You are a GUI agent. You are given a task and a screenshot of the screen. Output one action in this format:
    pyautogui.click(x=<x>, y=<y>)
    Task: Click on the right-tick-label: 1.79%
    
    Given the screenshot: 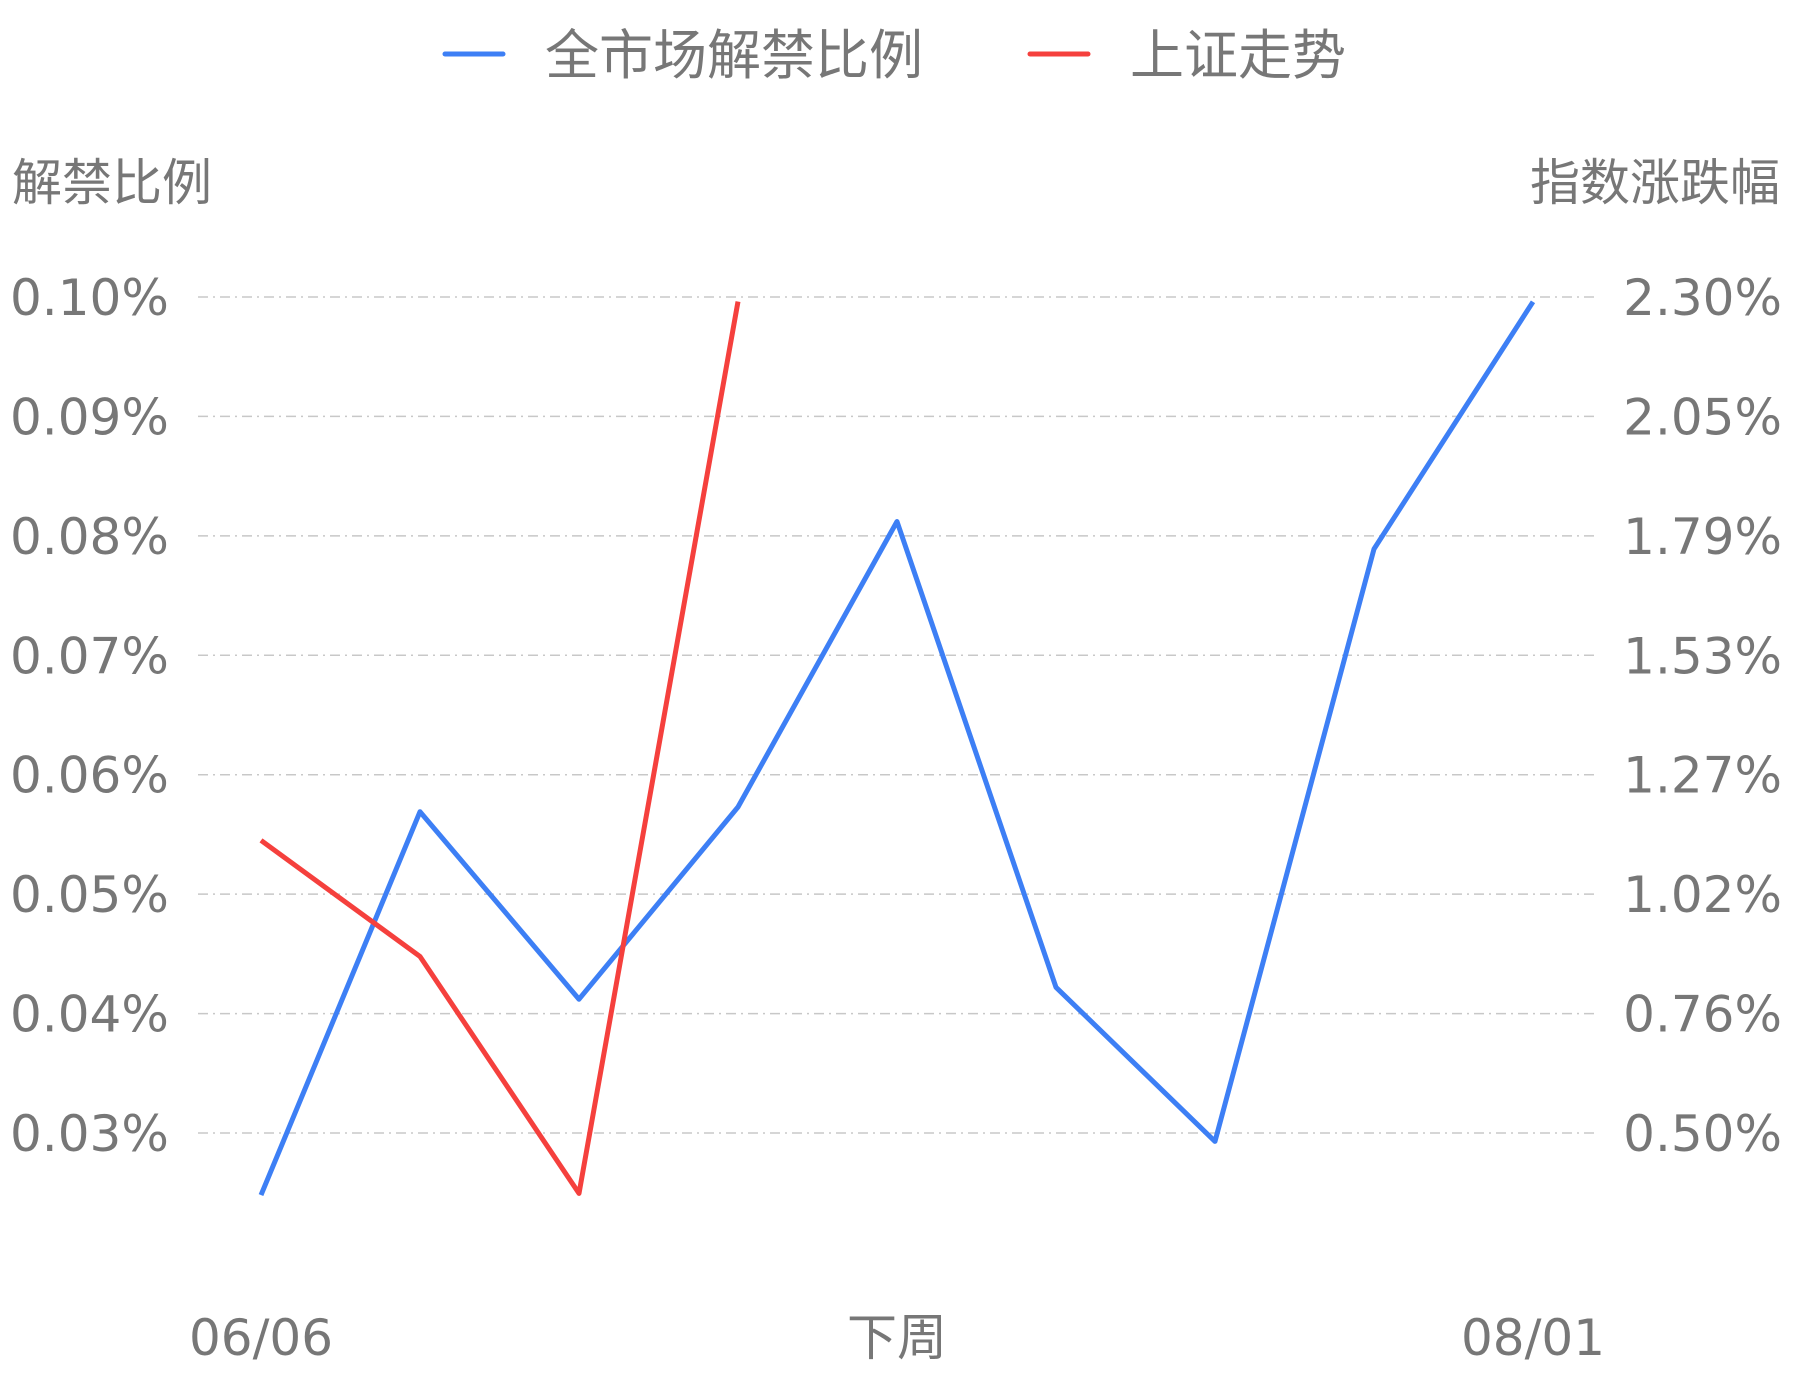 What is the action you would take?
    pyautogui.click(x=1702, y=537)
    